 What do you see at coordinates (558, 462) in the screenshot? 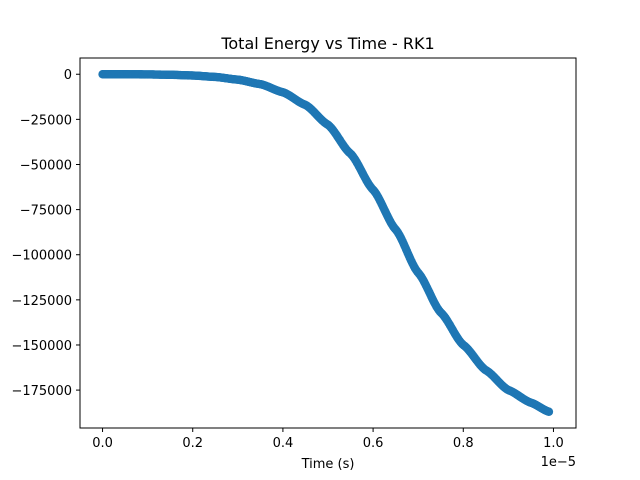
I see `x-axis-offset-text: 1e−5` at bounding box center [558, 462].